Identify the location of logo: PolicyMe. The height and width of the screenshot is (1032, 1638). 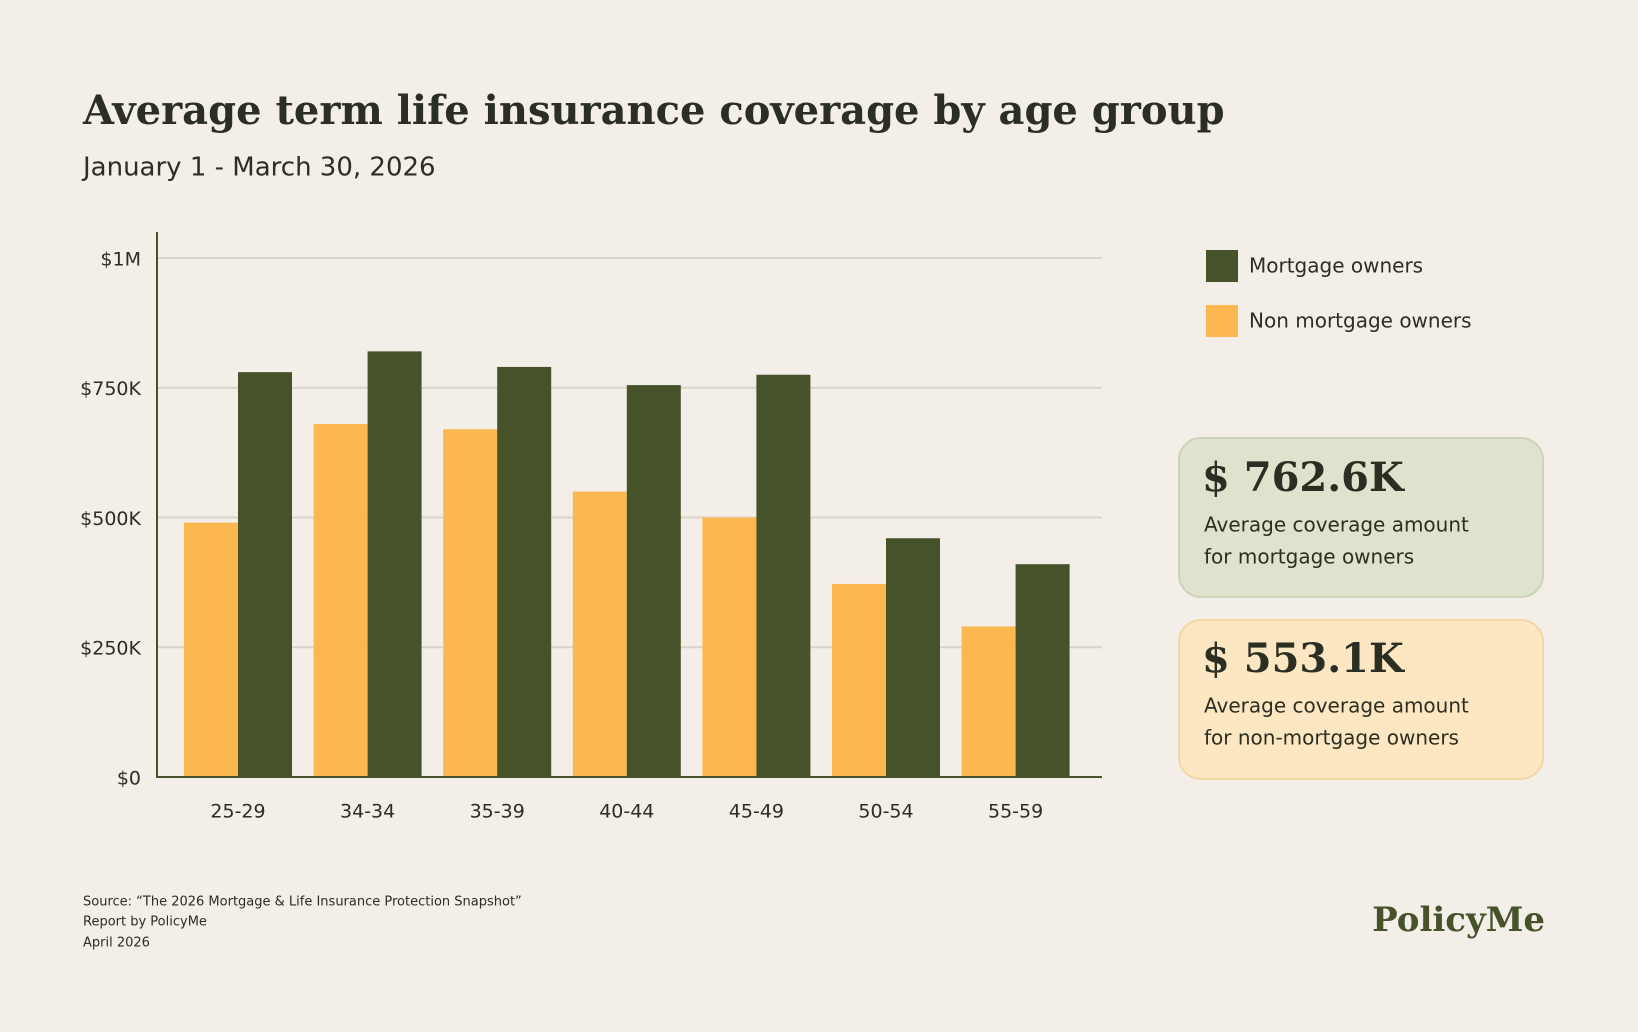
(1458, 920).